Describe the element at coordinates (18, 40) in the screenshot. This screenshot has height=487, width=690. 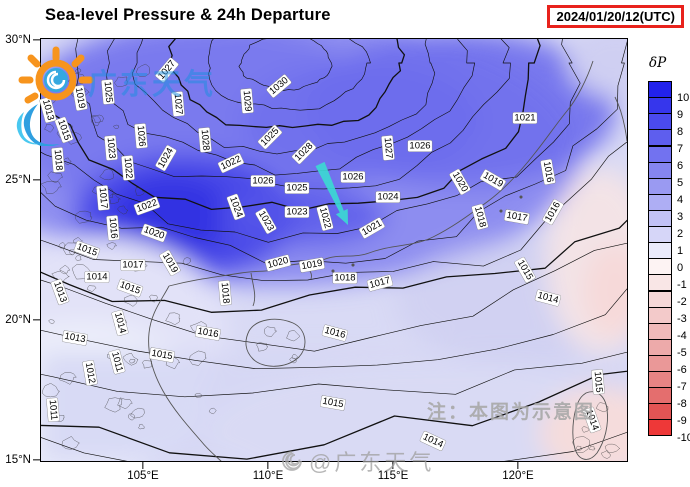
I see `lat-label: 30°N` at that location.